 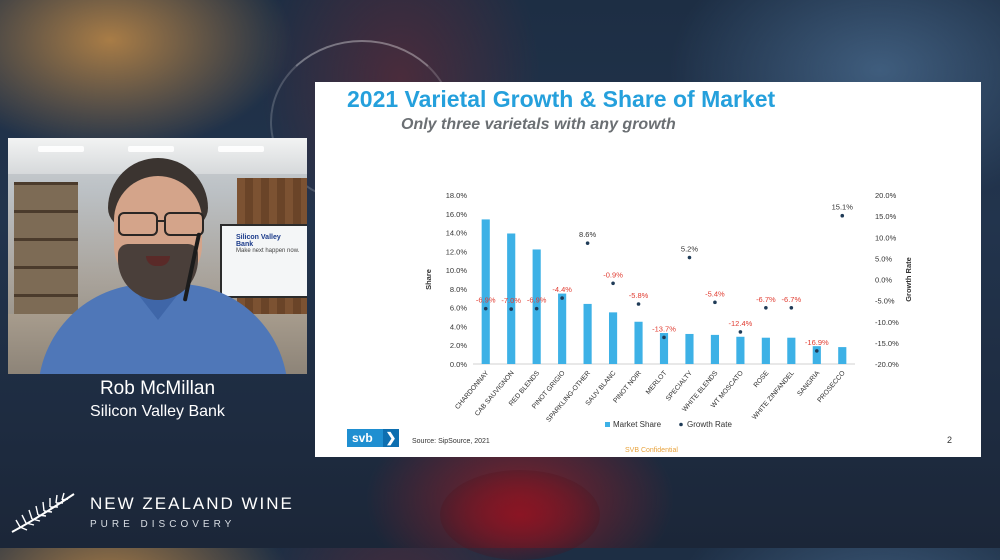 I want to click on growth-rate-label: 8.6%, so click(x=587, y=234).